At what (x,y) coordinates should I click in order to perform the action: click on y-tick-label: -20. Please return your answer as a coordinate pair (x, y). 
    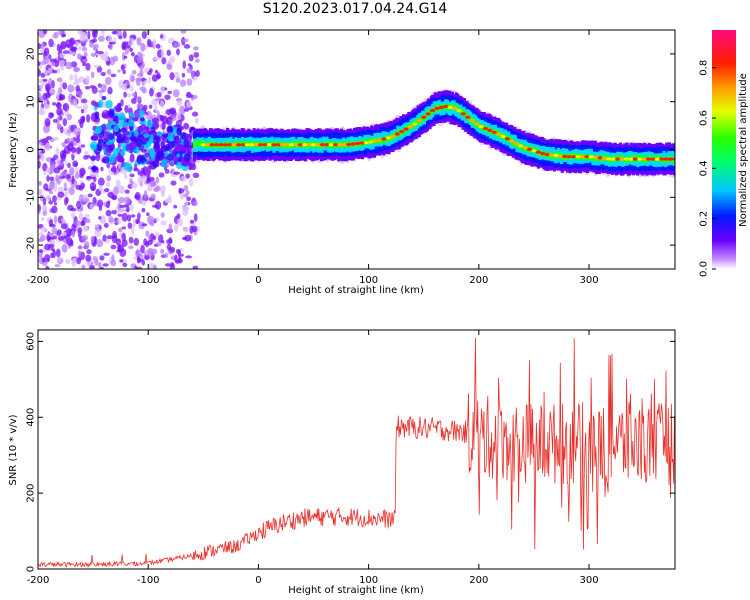
    Looking at the image, I should click on (31, 245).